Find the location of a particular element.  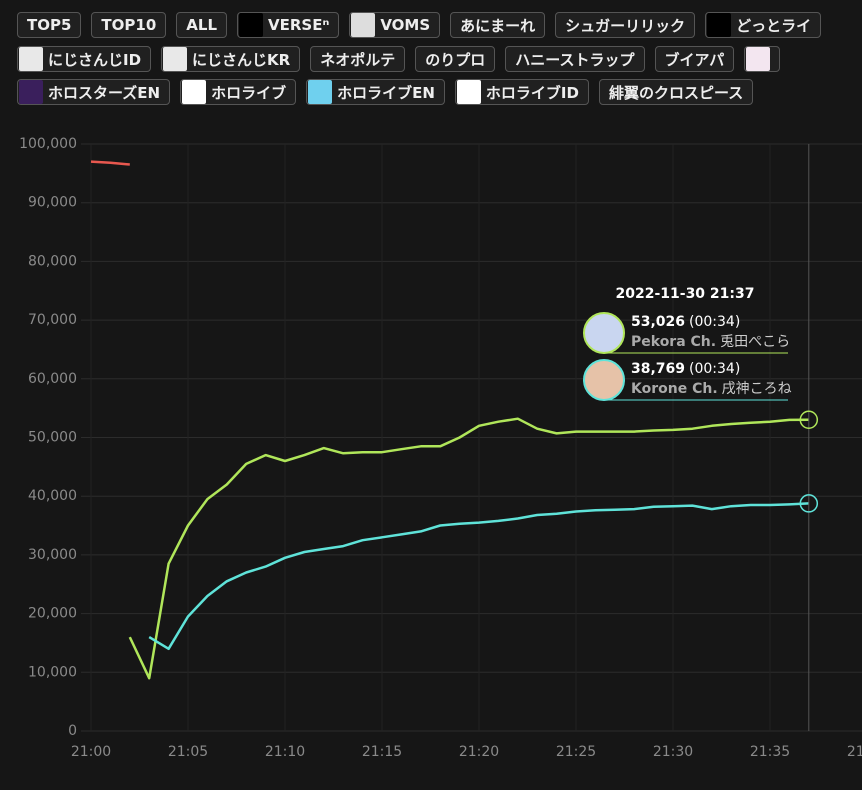

x-tick-label: 21:20 is located at coordinates (479, 752).